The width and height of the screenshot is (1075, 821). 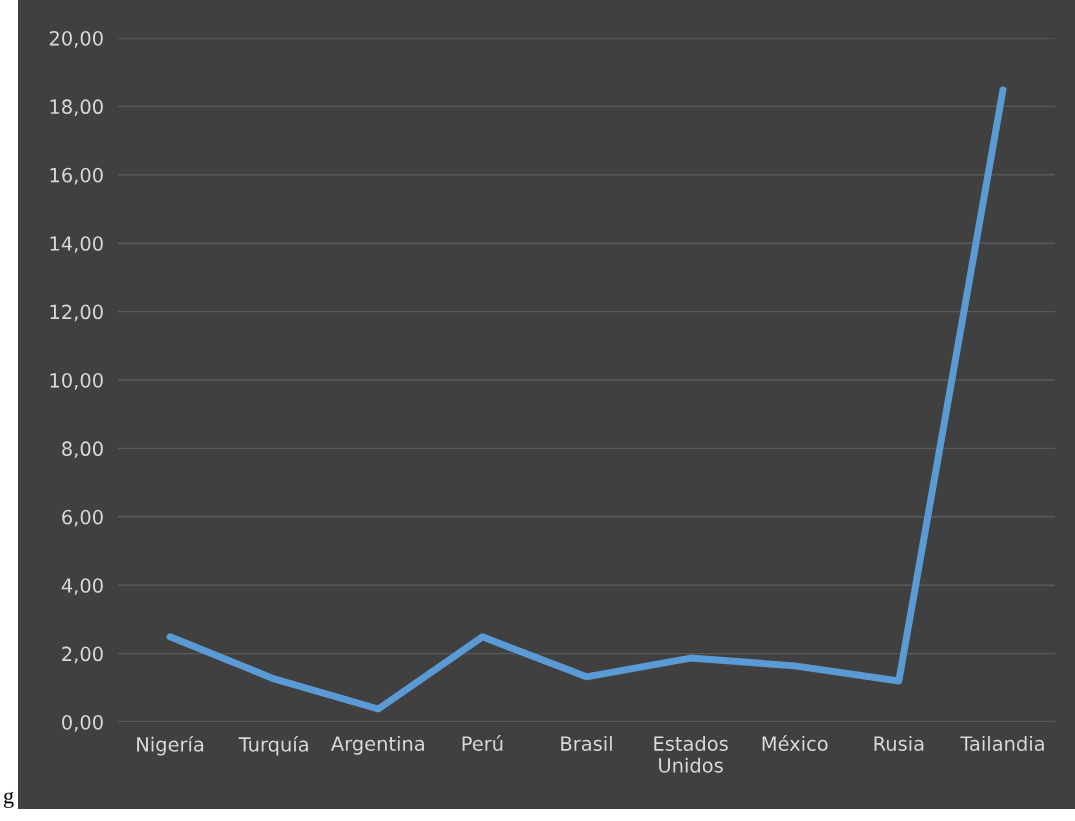 I want to click on x-tick-label: Argentina, so click(x=377, y=745).